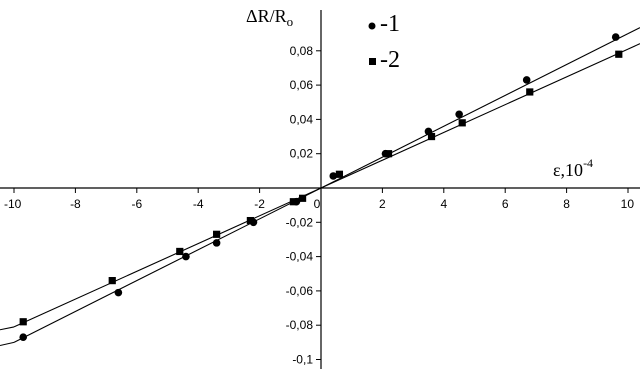 This screenshot has width=640, height=369. I want to click on y-tick-label: -0,04, so click(300, 257).